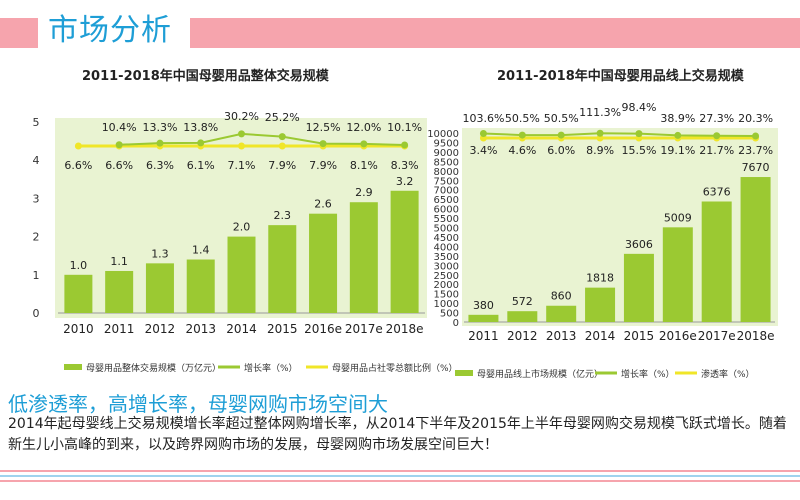 The height and width of the screenshot is (500, 800). Describe the element at coordinates (522, 336) in the screenshot. I see `right-x-tick: 2012` at that location.